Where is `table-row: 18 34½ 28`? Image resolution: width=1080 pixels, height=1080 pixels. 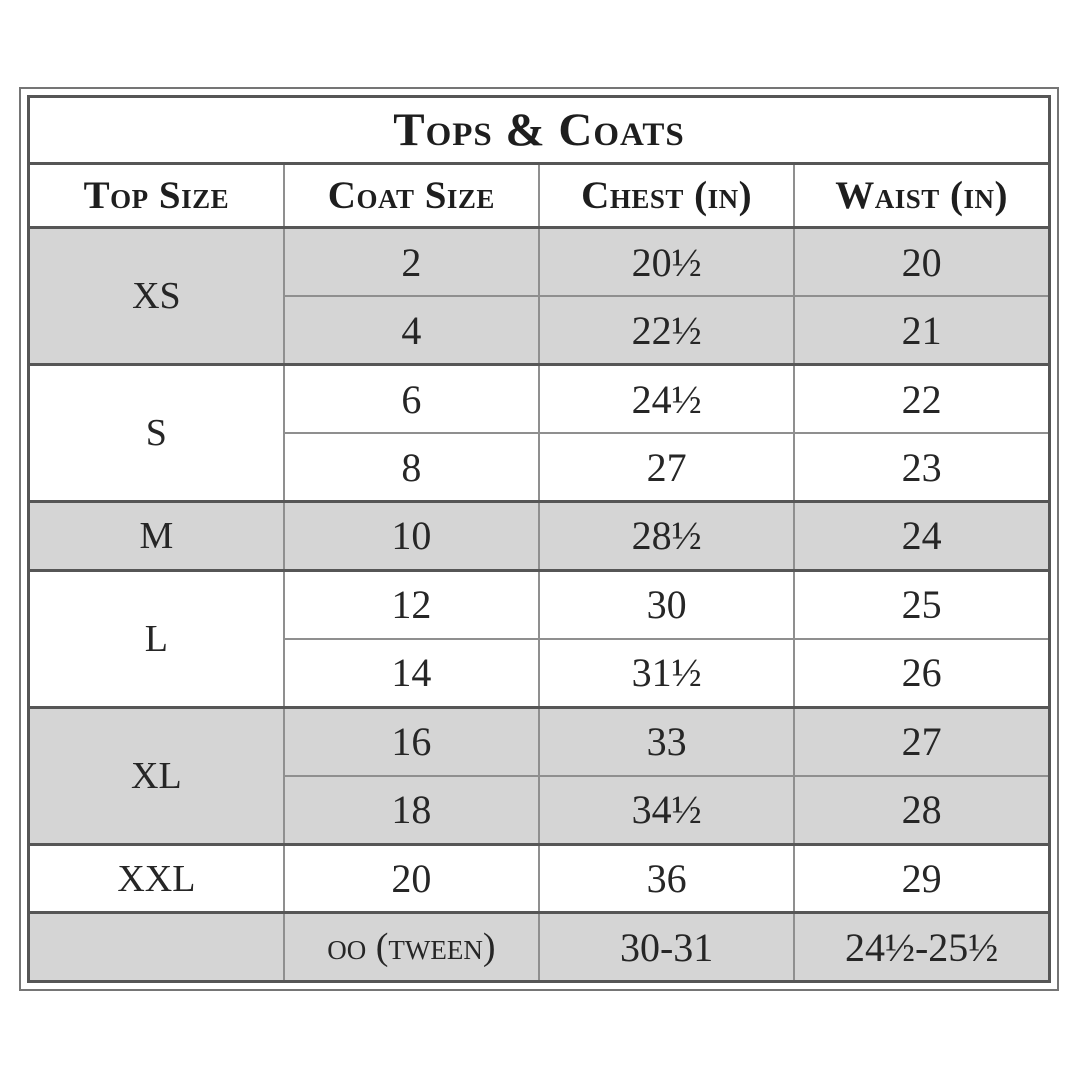 table-row: 18 34½ 28 is located at coordinates (540, 810).